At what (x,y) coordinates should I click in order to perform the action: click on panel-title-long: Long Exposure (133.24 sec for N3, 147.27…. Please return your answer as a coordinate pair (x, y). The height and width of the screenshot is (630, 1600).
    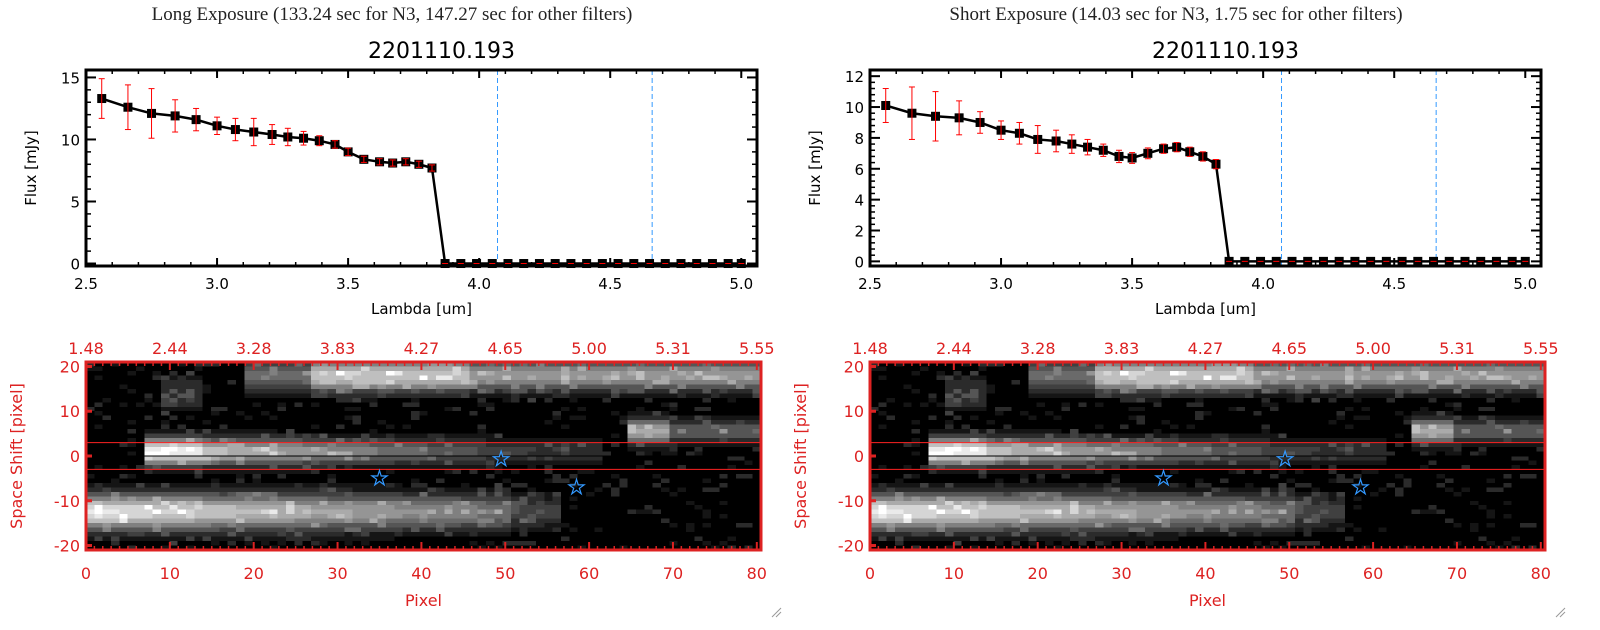
    Looking at the image, I should click on (392, 14).